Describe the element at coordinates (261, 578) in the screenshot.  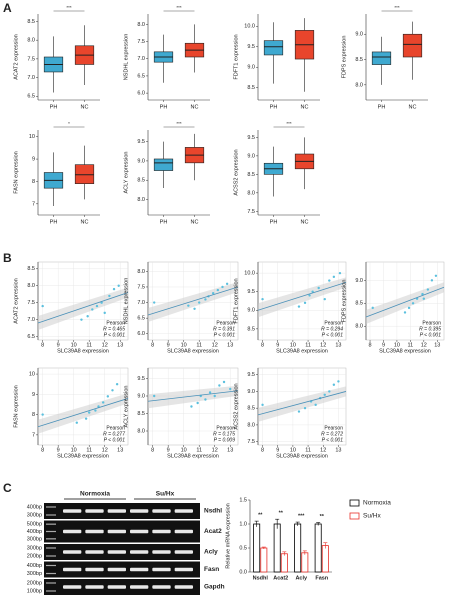
I see `x-tick-label: Nsdhl` at that location.